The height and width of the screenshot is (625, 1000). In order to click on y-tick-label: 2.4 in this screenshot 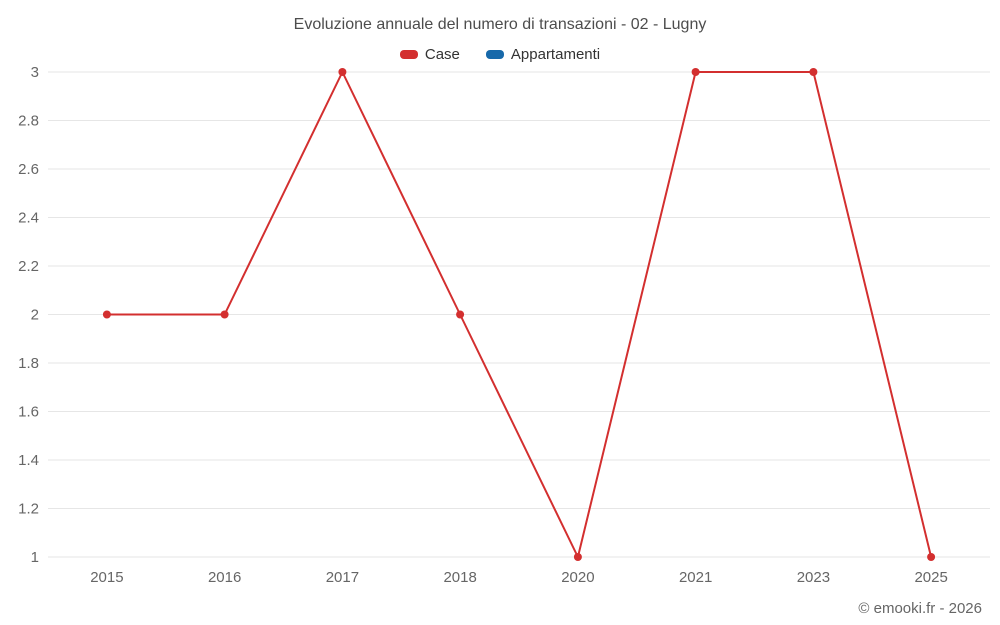, I will do `click(28, 218)`.